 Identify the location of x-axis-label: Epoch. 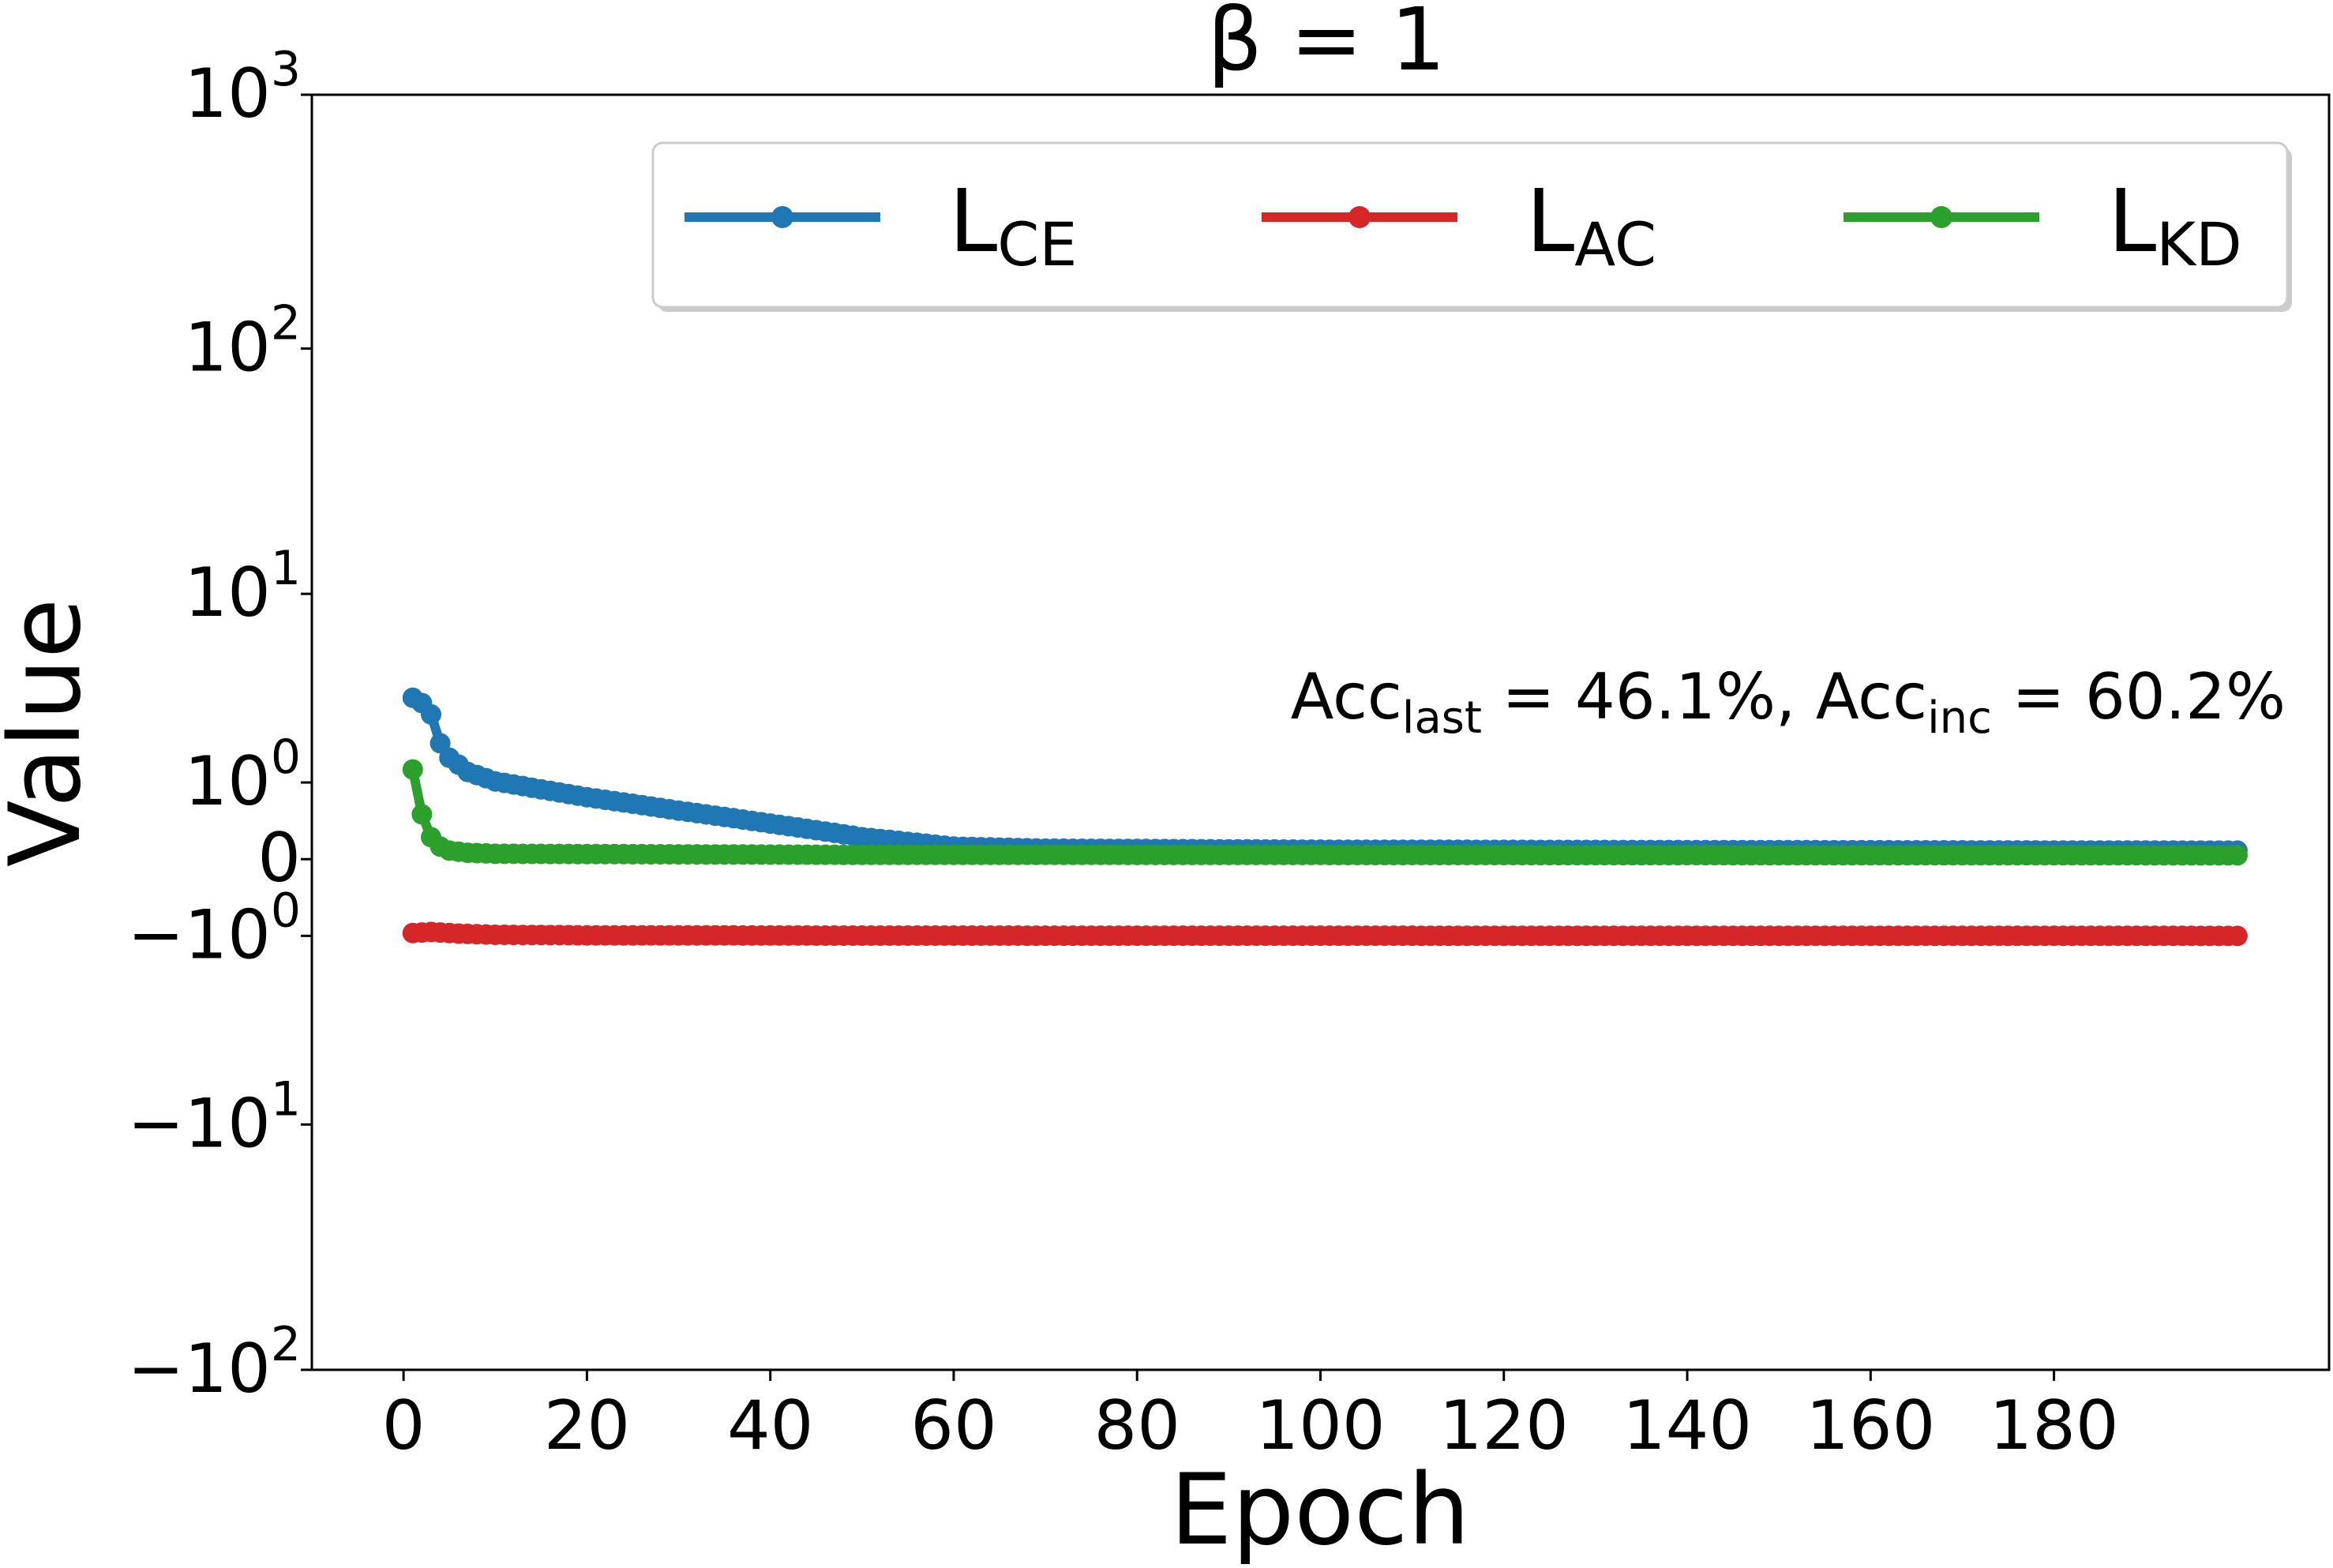
(1320, 1510).